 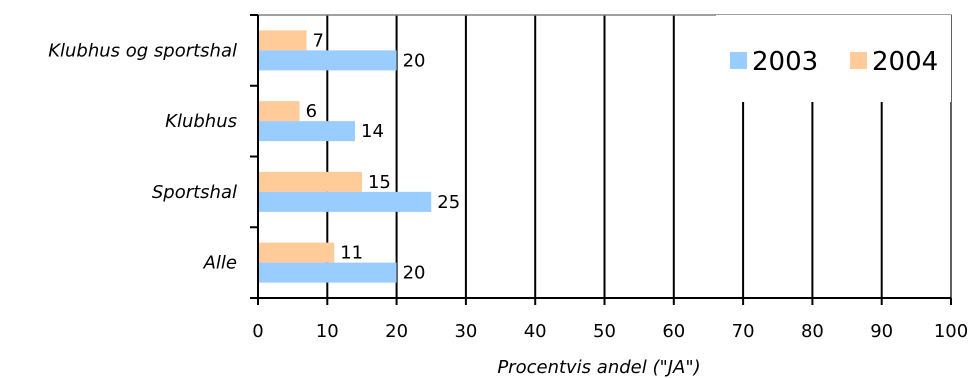 I want to click on bars, so click(x=345, y=156).